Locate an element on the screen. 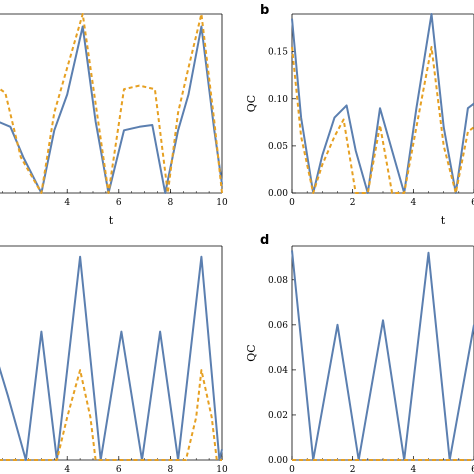 The image size is (474, 474). y-tick-label: 0.10 is located at coordinates (278, 100).